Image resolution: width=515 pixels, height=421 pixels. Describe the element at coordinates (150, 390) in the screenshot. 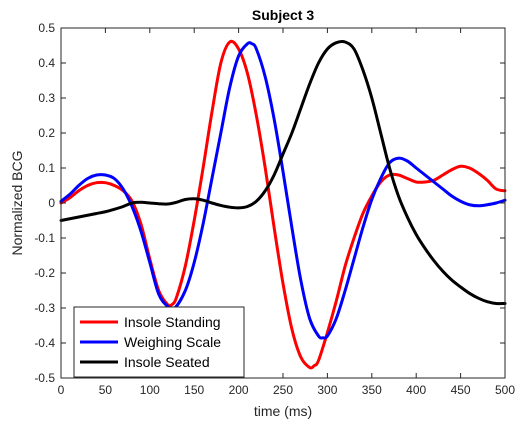

I see `x-tick-label: 100` at that location.